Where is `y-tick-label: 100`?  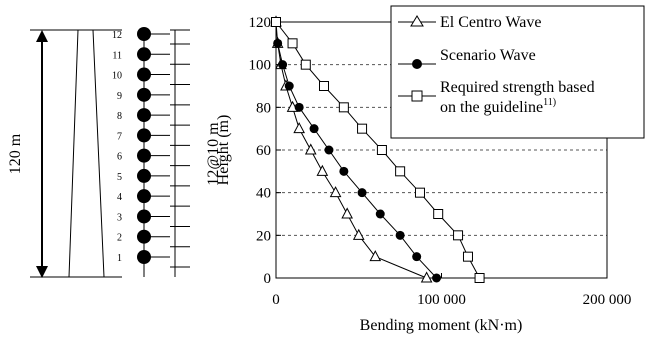 y-tick-label: 100 is located at coordinates (260, 66).